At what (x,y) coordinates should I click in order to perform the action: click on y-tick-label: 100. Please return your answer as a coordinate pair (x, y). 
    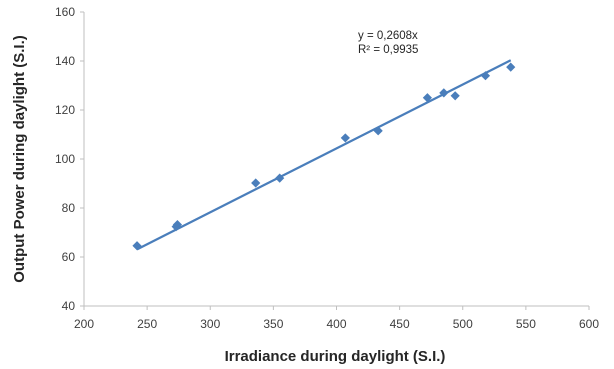
    Looking at the image, I should click on (65, 159).